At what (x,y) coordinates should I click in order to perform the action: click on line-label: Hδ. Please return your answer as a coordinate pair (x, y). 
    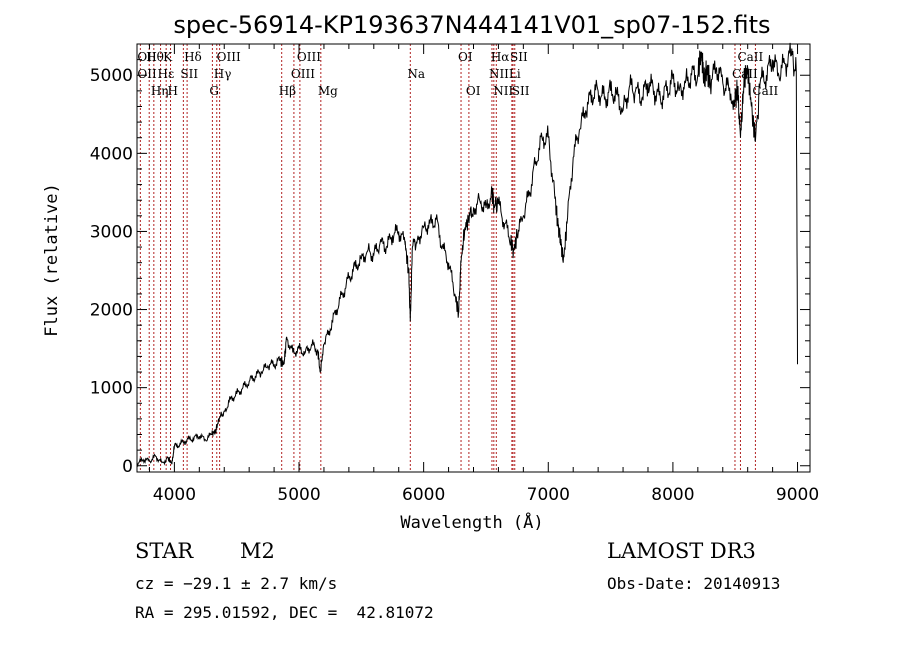
    Looking at the image, I should click on (193, 57).